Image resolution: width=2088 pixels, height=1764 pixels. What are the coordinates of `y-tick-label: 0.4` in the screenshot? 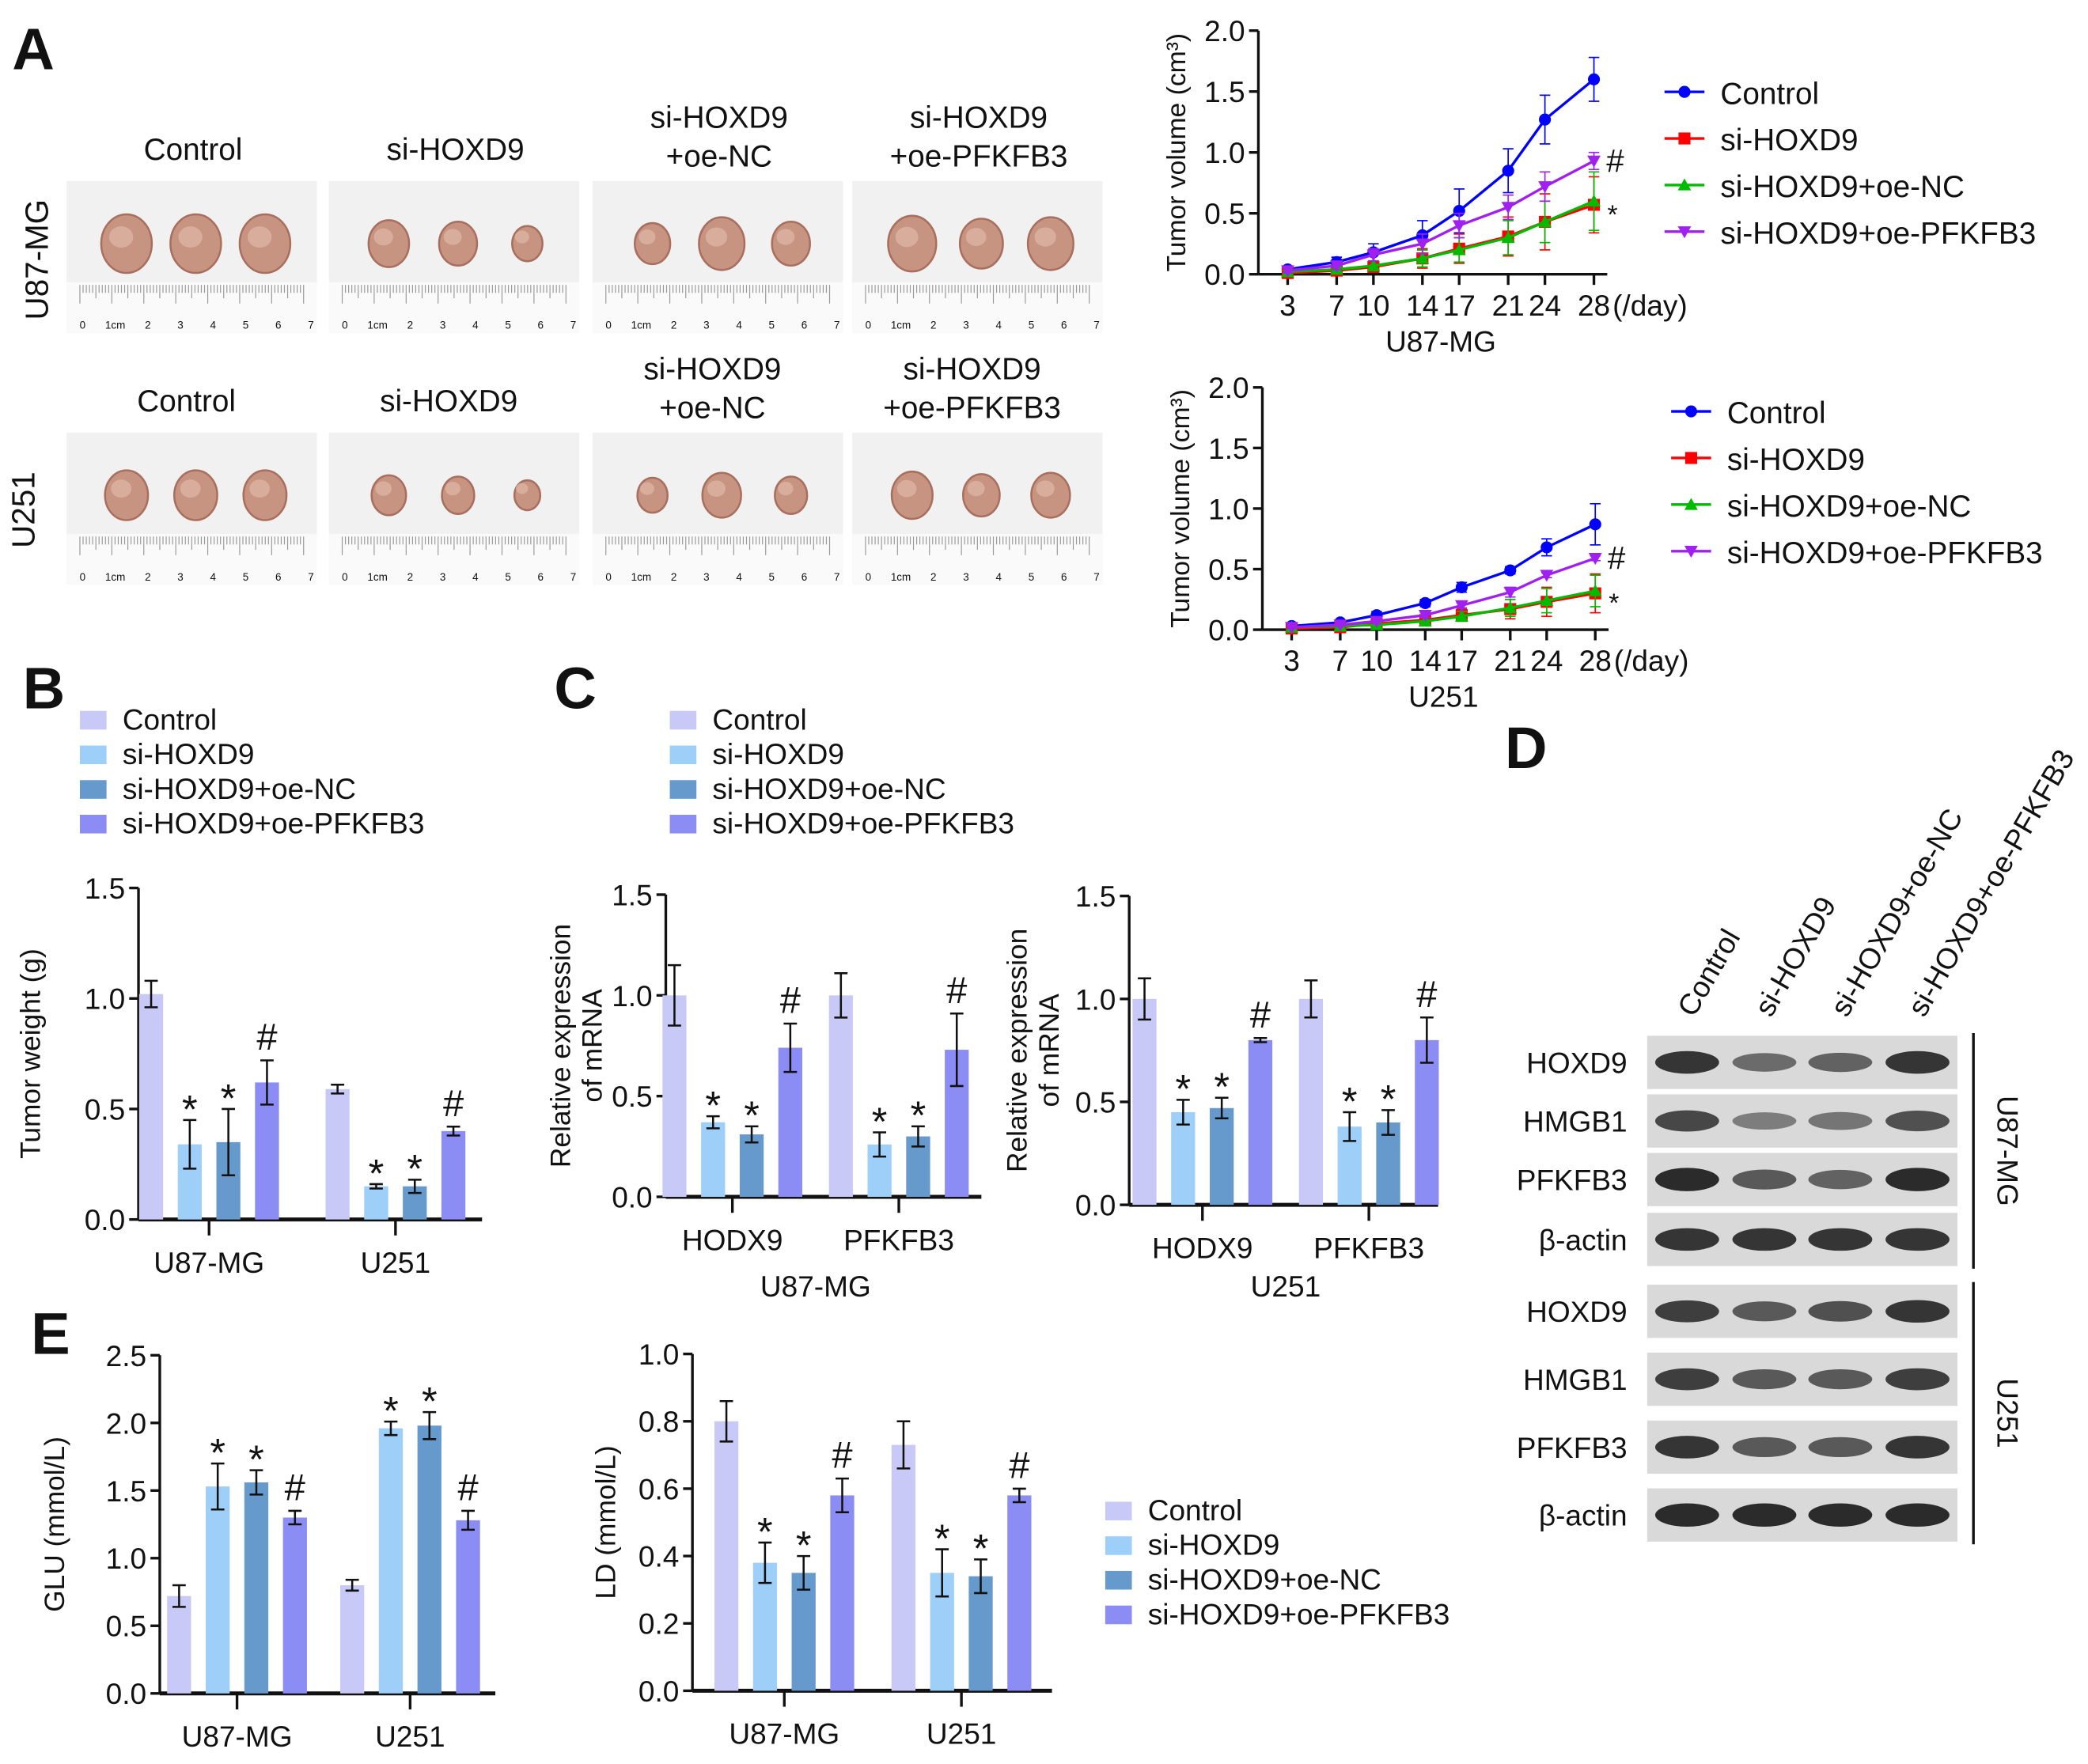 It's located at (659, 1557).